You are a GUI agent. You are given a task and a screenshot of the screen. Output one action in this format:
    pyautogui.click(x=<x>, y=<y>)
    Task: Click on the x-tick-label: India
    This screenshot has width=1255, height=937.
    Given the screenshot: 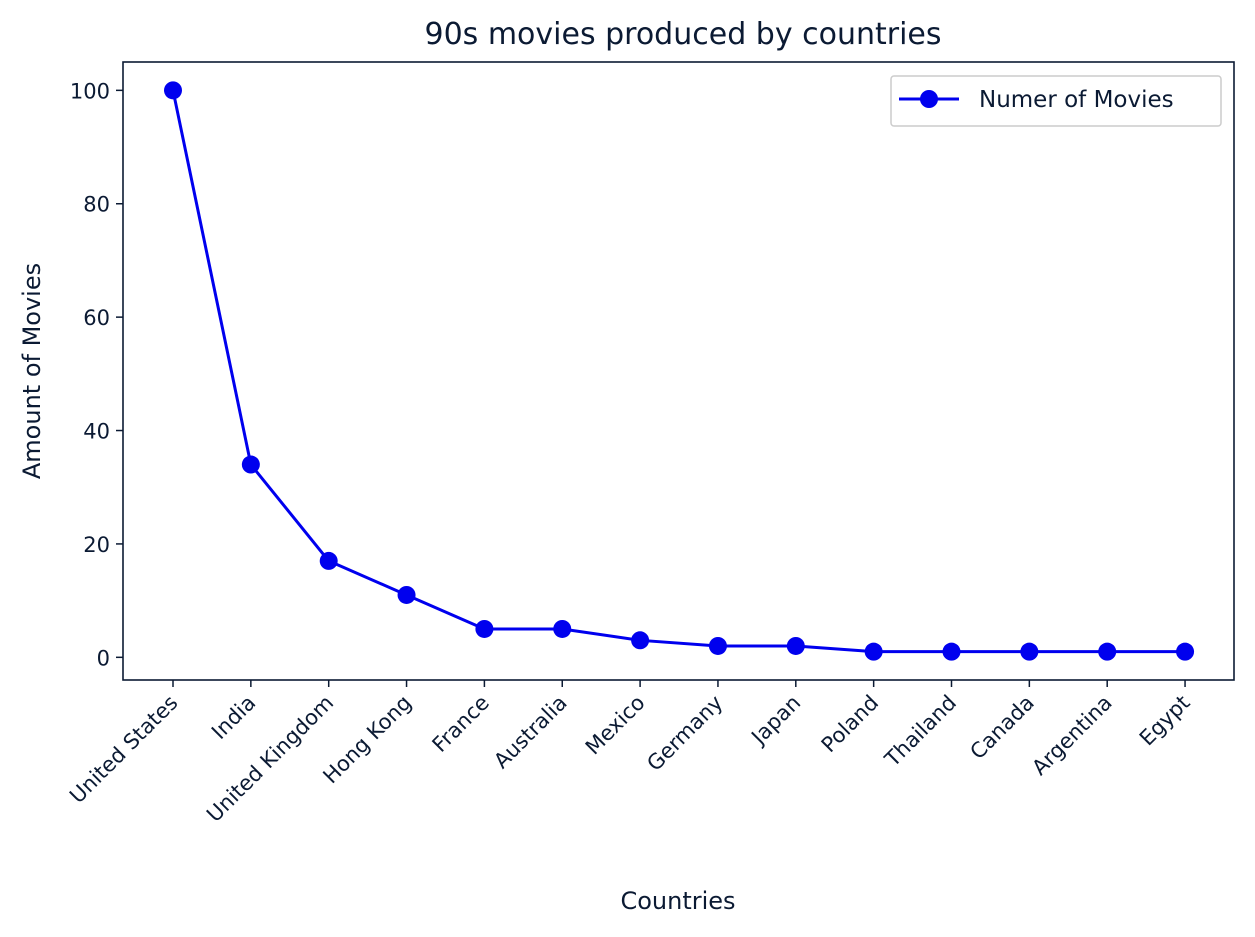 What is the action you would take?
    pyautogui.click(x=233, y=717)
    